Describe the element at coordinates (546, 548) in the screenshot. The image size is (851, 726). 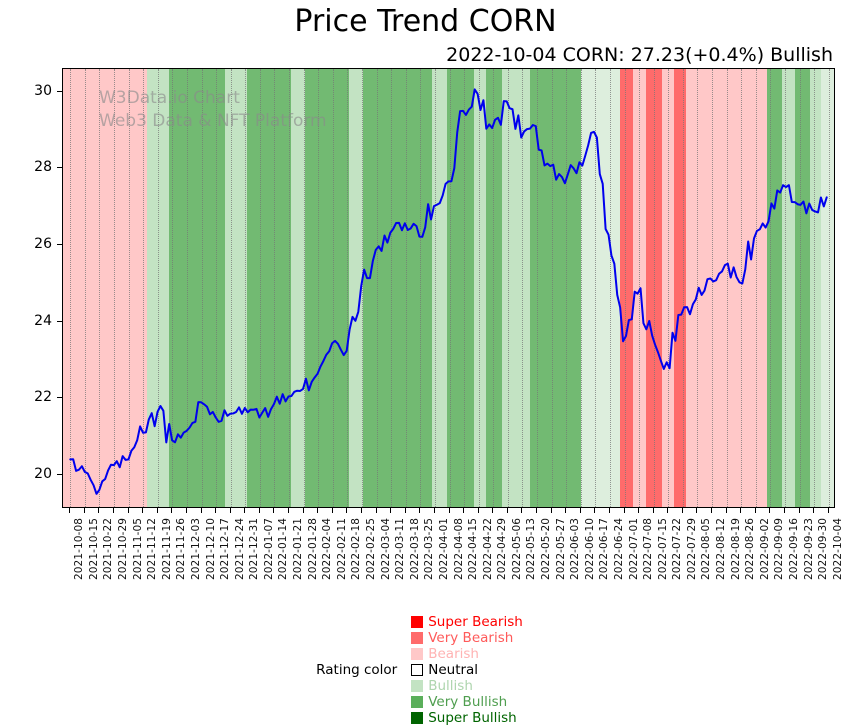
I see `x-tick-label: 2022-05-20` at that location.